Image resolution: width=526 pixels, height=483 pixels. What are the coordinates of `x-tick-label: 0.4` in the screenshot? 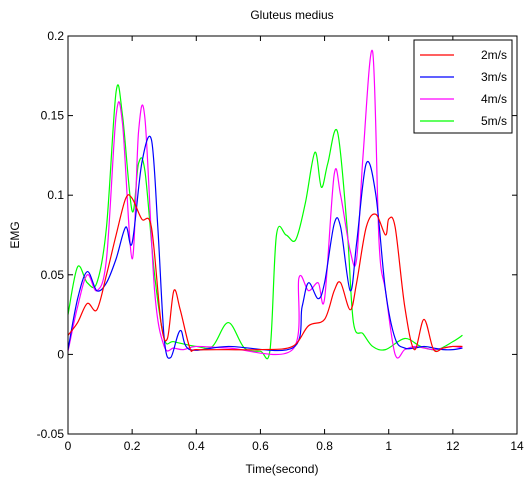 It's located at (196, 446).